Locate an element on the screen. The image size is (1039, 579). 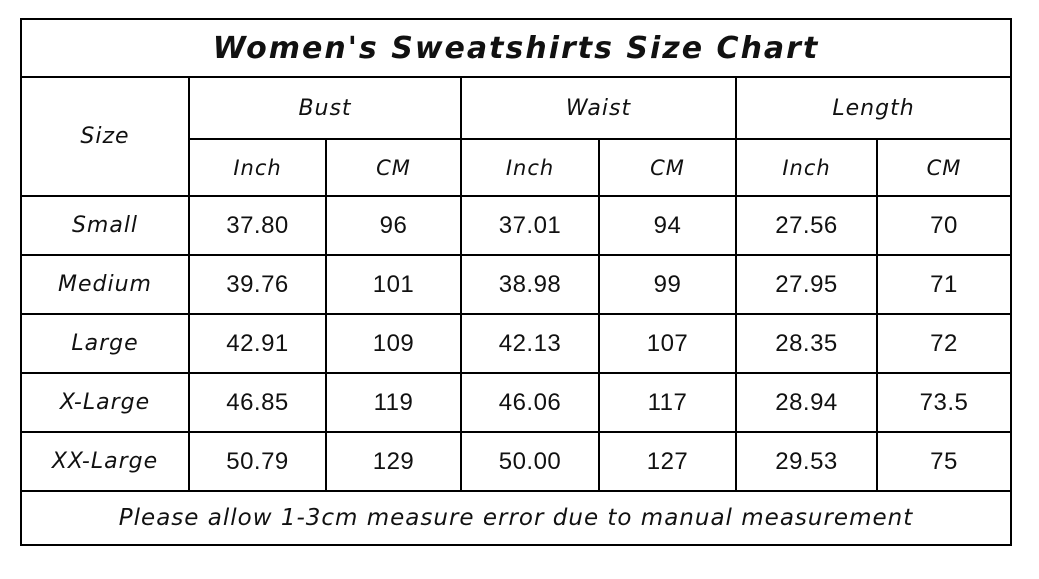
cell-x-large-bust-cm: 119 is located at coordinates (393, 402).